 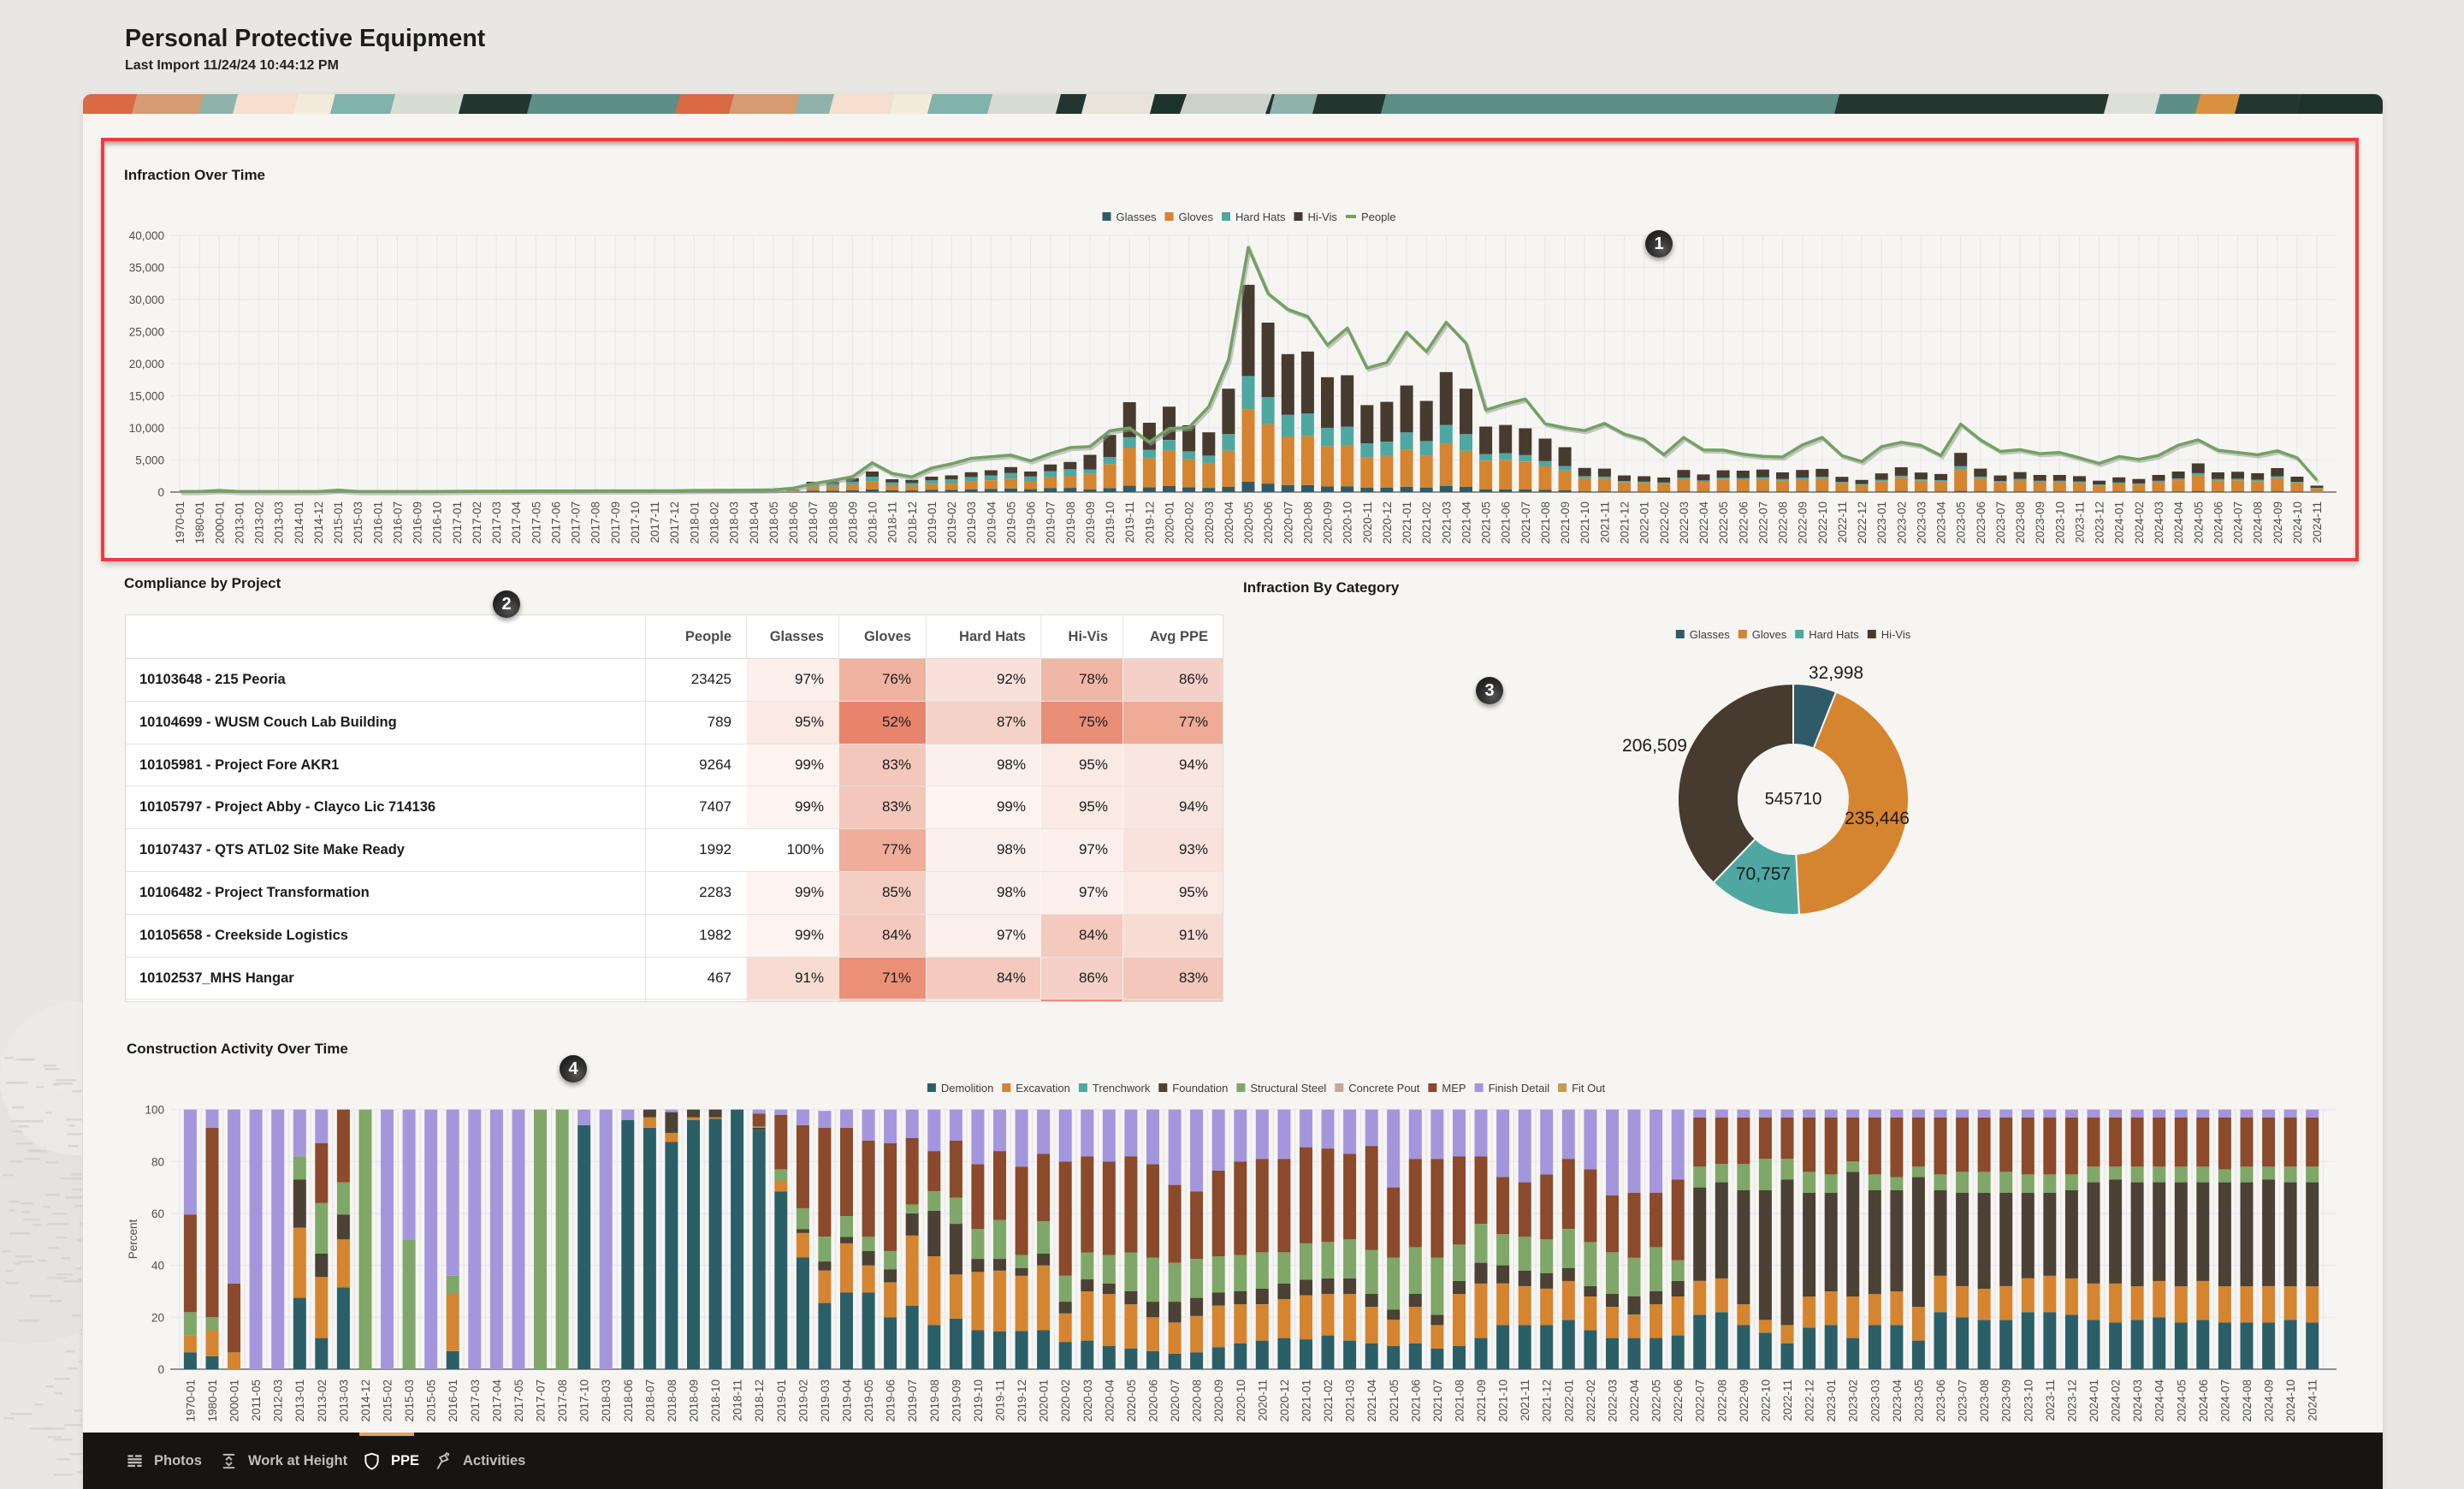 What do you see at coordinates (562, 1400) in the screenshot?
I see `svg-text: 2017-08` at bounding box center [562, 1400].